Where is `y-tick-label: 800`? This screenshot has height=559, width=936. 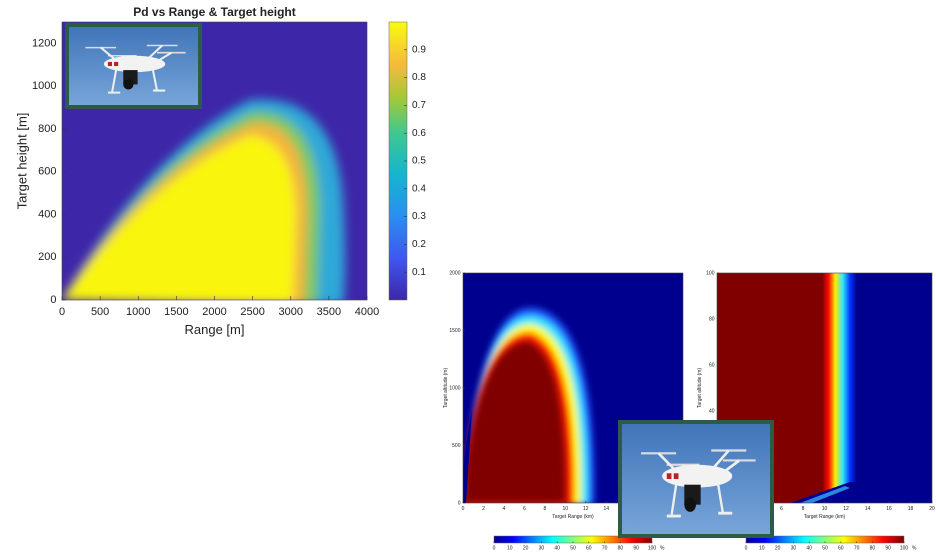 y-tick-label: 800 is located at coordinates (47, 129).